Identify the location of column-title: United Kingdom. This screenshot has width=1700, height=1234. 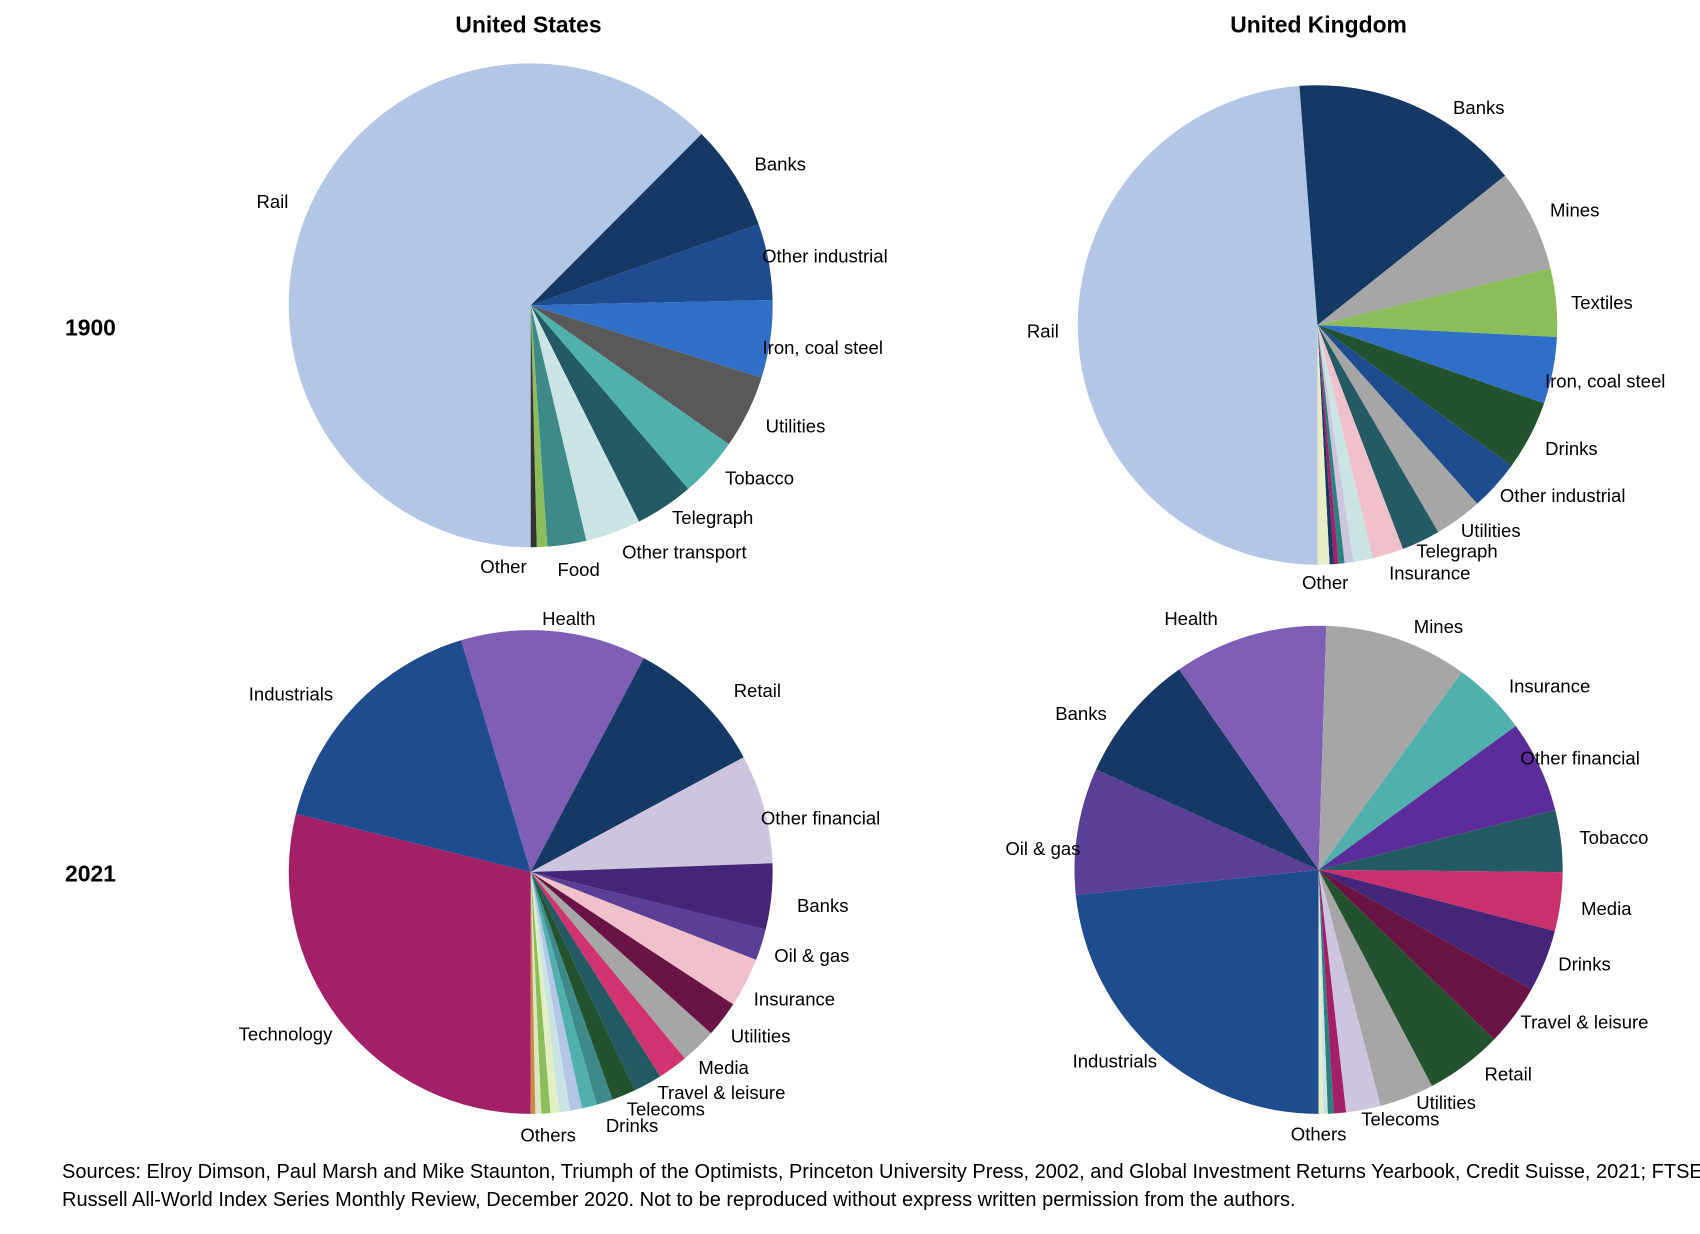
(1318, 24).